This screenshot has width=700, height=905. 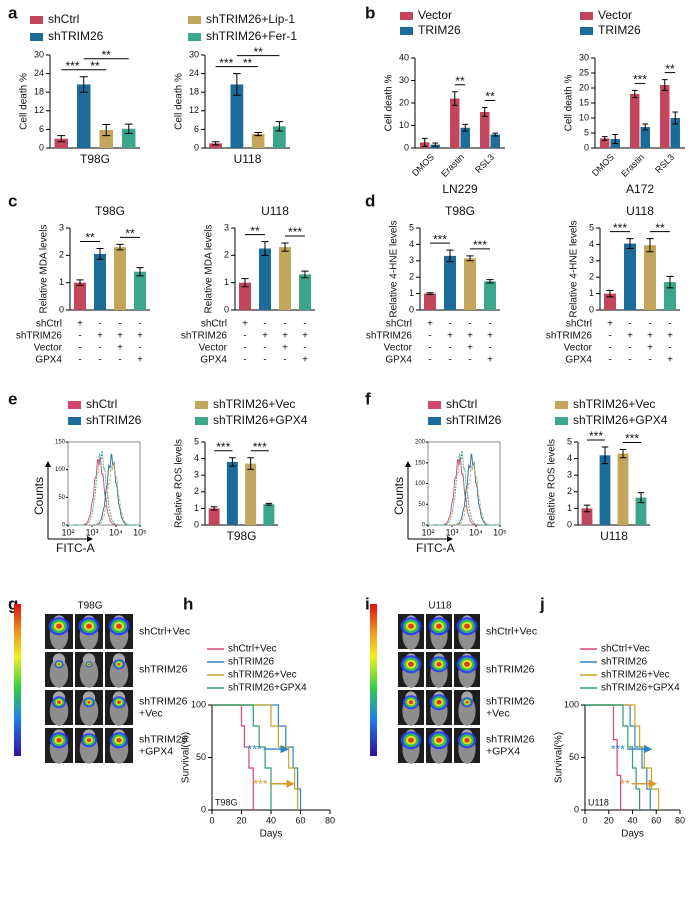 What do you see at coordinates (613, 757) in the screenshot?
I see `survival-curve` at bounding box center [613, 757].